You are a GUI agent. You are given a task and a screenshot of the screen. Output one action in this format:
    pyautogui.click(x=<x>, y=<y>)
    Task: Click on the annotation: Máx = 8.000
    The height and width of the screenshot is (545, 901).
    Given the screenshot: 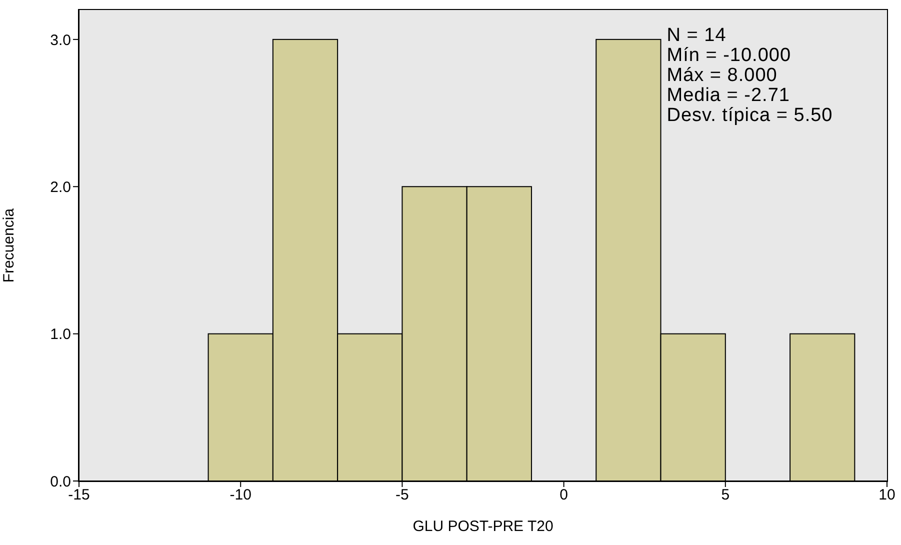 What is the action you would take?
    pyautogui.click(x=722, y=75)
    